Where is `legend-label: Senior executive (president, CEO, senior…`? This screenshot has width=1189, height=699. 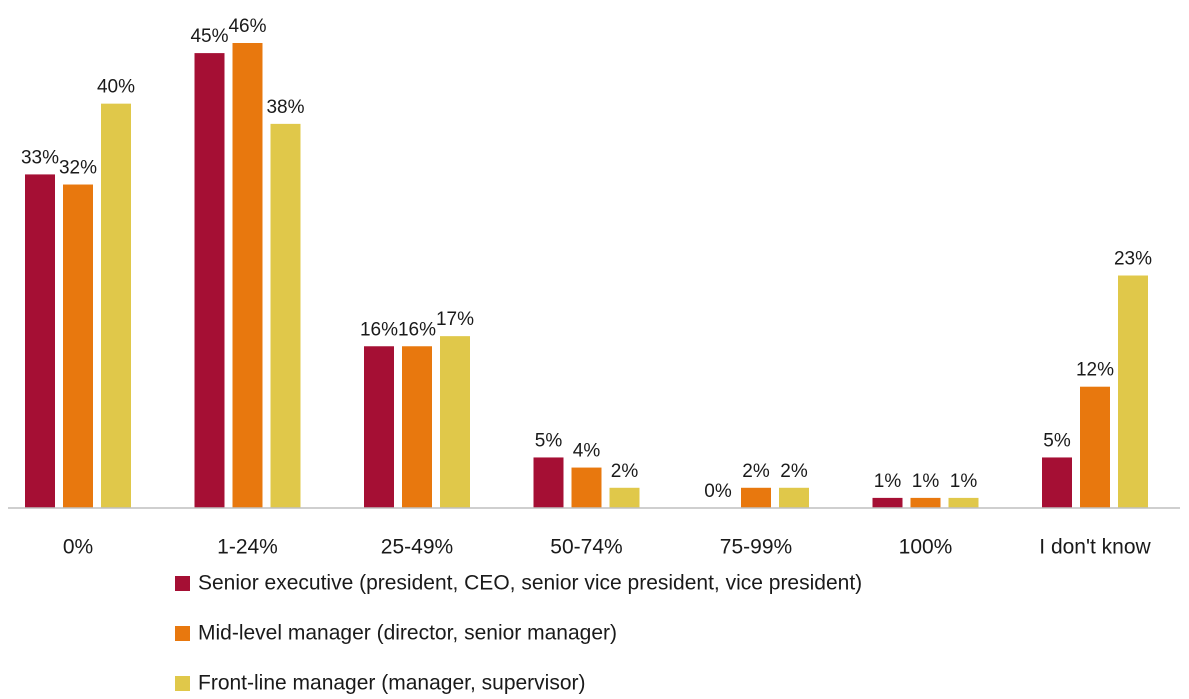 legend-label: Senior executive (president, CEO, senior… is located at coordinates (530, 583).